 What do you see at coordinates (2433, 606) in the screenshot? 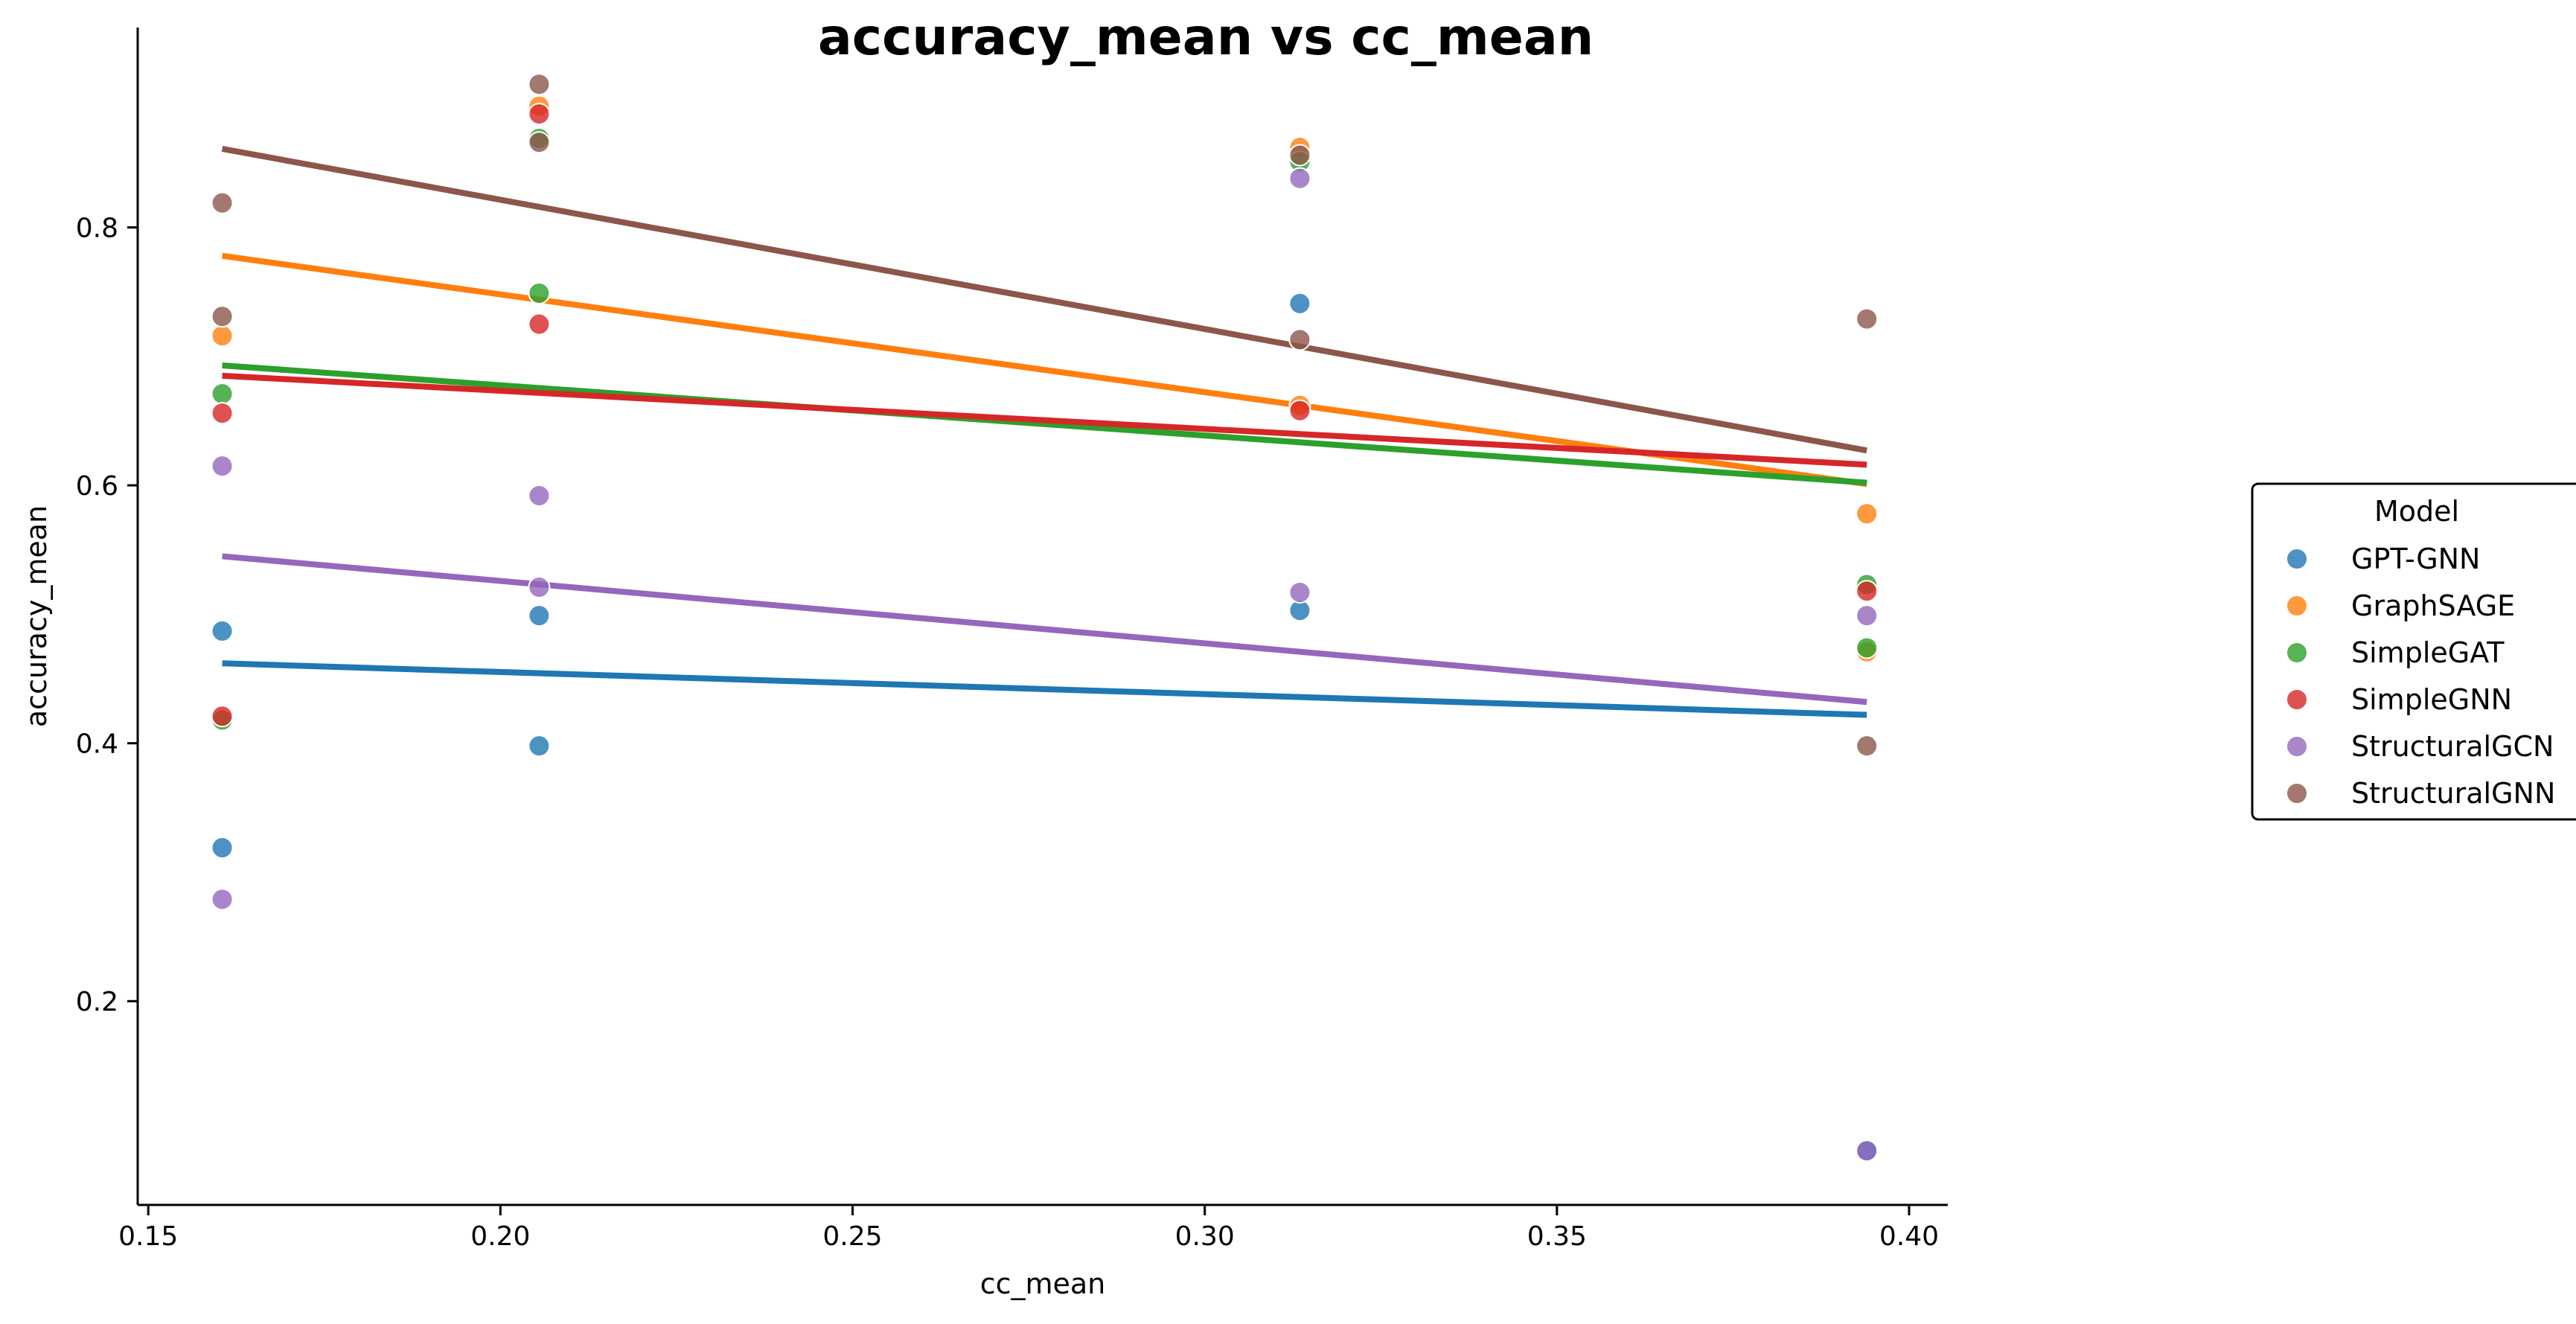
I see `legend-label-graphsage: GraphSAGE` at bounding box center [2433, 606].